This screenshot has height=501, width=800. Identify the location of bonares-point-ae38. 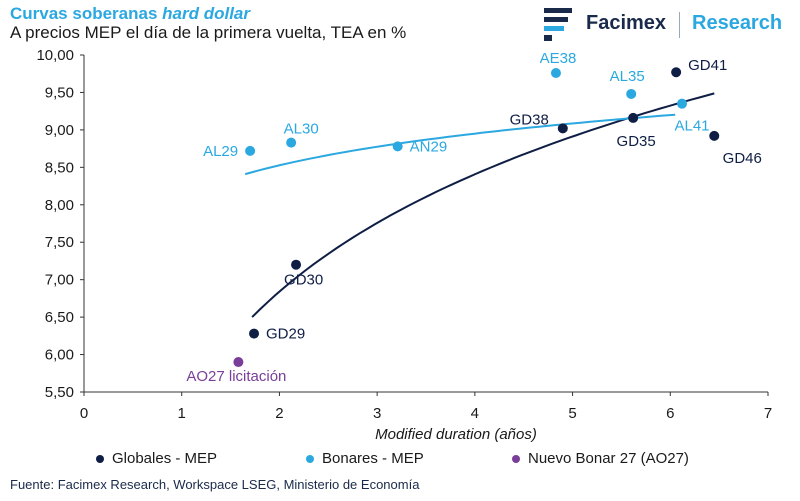
(555, 72).